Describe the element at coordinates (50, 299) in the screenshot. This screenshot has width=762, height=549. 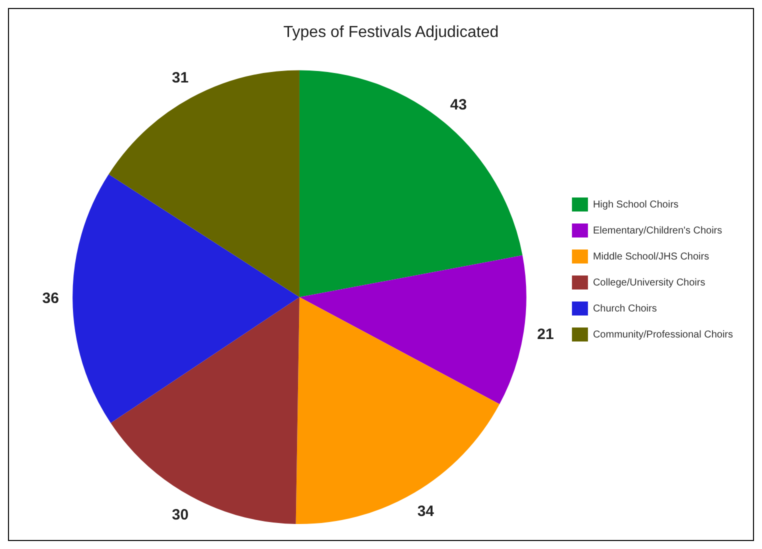
I see `data-label: 36` at that location.